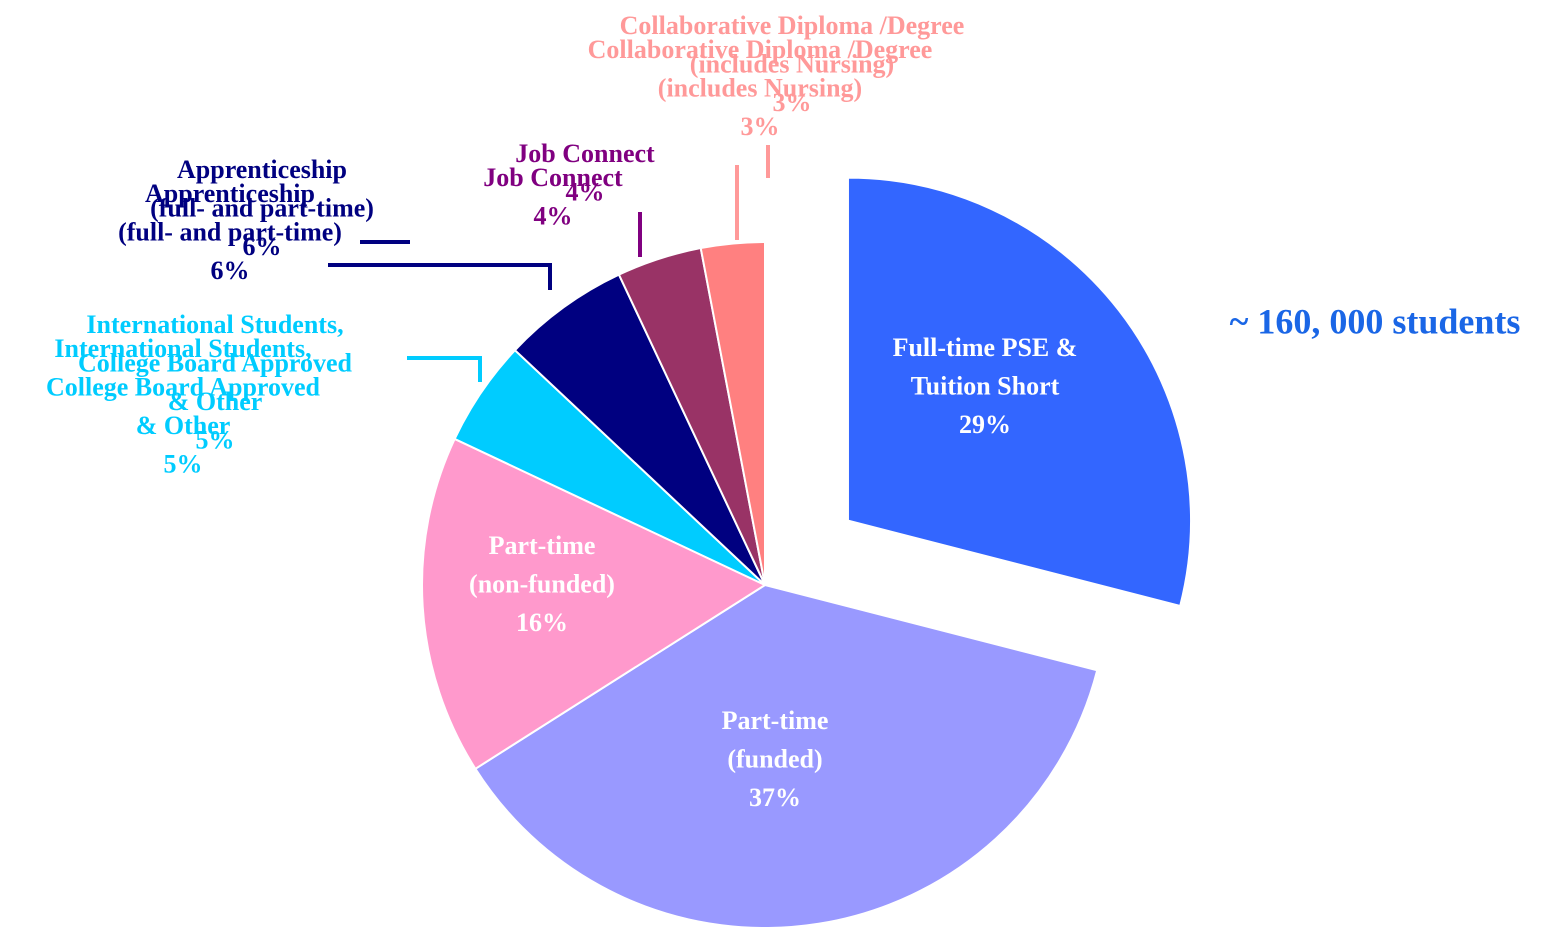 This screenshot has height=927, width=1551. Describe the element at coordinates (542, 622) in the screenshot. I see `value-label: 16%` at that location.